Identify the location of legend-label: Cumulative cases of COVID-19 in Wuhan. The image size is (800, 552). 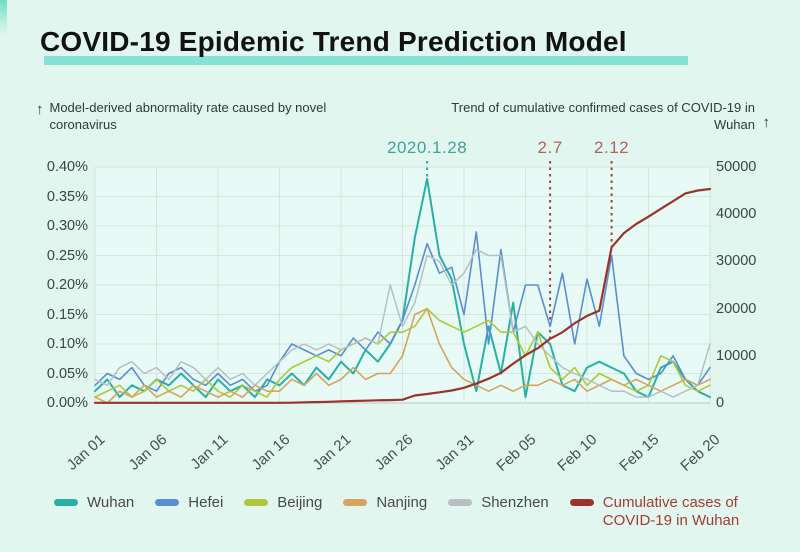
(671, 512).